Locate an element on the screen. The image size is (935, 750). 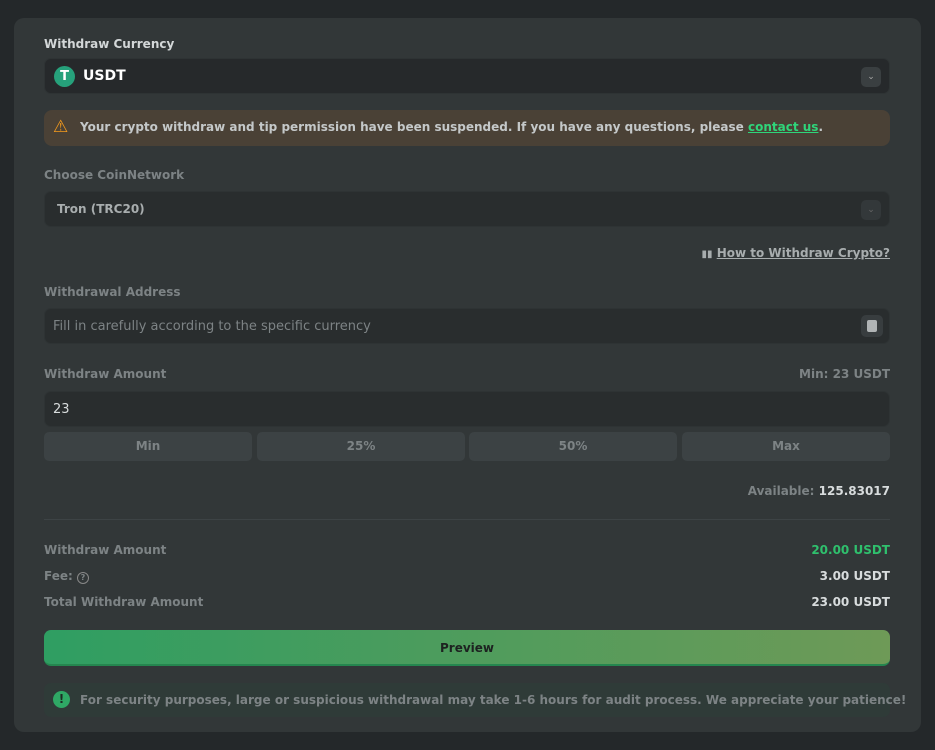
summary-value: 20.00 USDT is located at coordinates (850, 550).